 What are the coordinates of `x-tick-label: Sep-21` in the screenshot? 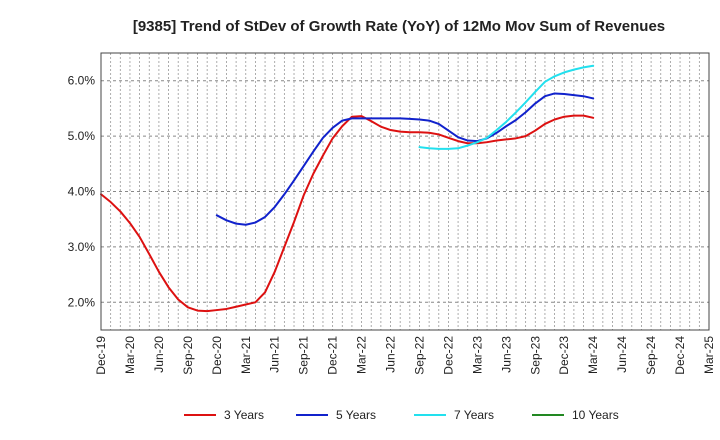 It's located at (304, 355).